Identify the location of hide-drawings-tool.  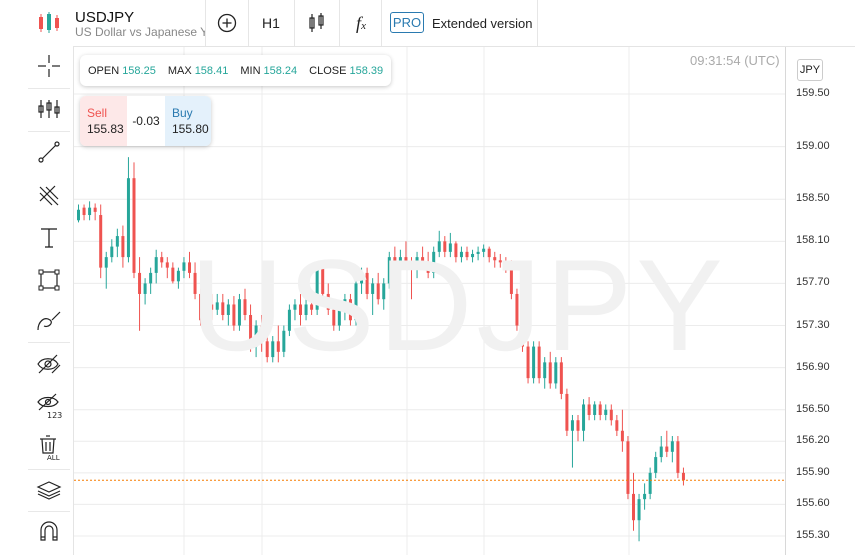
(49, 364).